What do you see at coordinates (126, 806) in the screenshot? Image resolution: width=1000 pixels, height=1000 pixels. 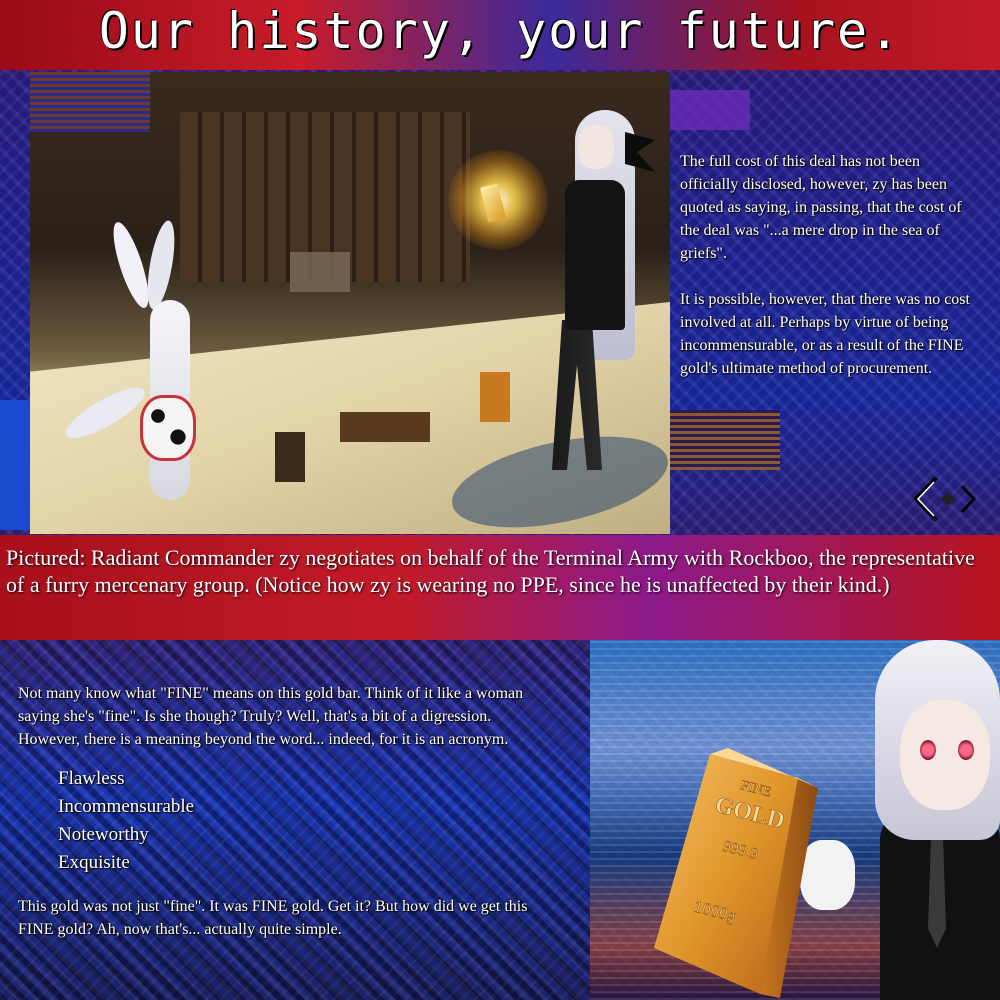 I see `acronym-item: Incommensurable` at bounding box center [126, 806].